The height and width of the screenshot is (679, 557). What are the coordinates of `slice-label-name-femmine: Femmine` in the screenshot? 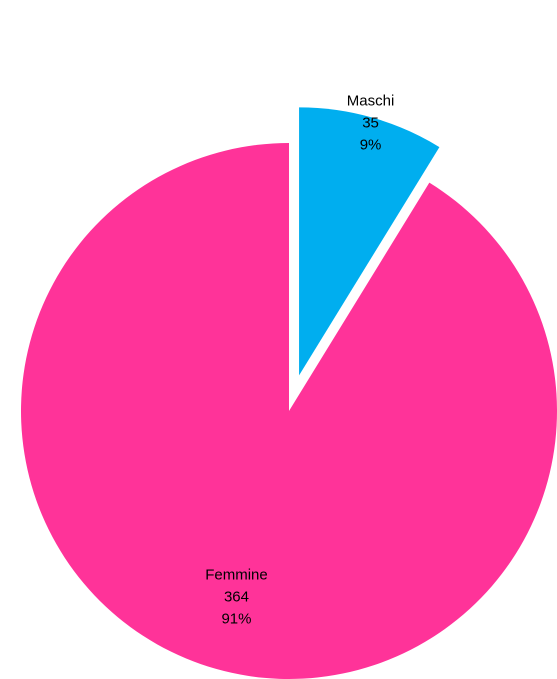 It's located at (236, 575).